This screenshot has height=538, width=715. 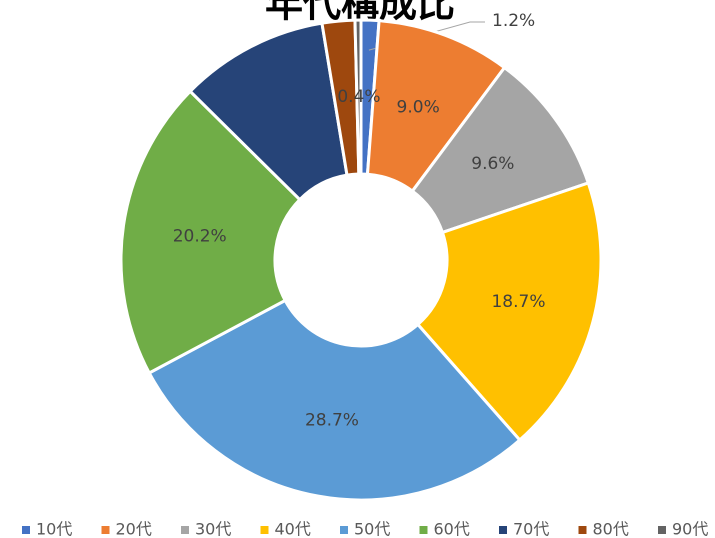 I want to click on data-label: 9.6%, so click(x=492, y=164).